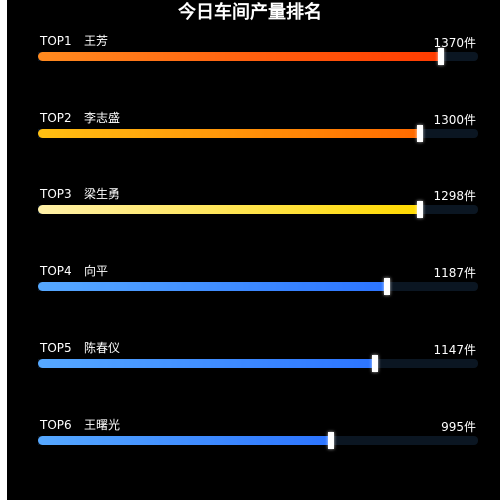 This screenshot has height=500, width=500. Describe the element at coordinates (96, 271) in the screenshot. I see `worker-name: 向平` at that location.